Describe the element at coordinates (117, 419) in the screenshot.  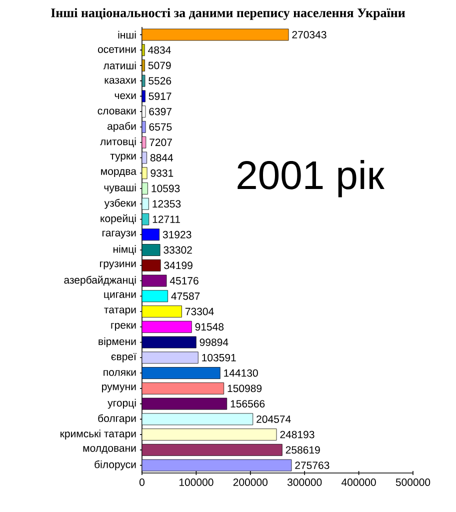
I see `y-tick-label: болгари` at that location.